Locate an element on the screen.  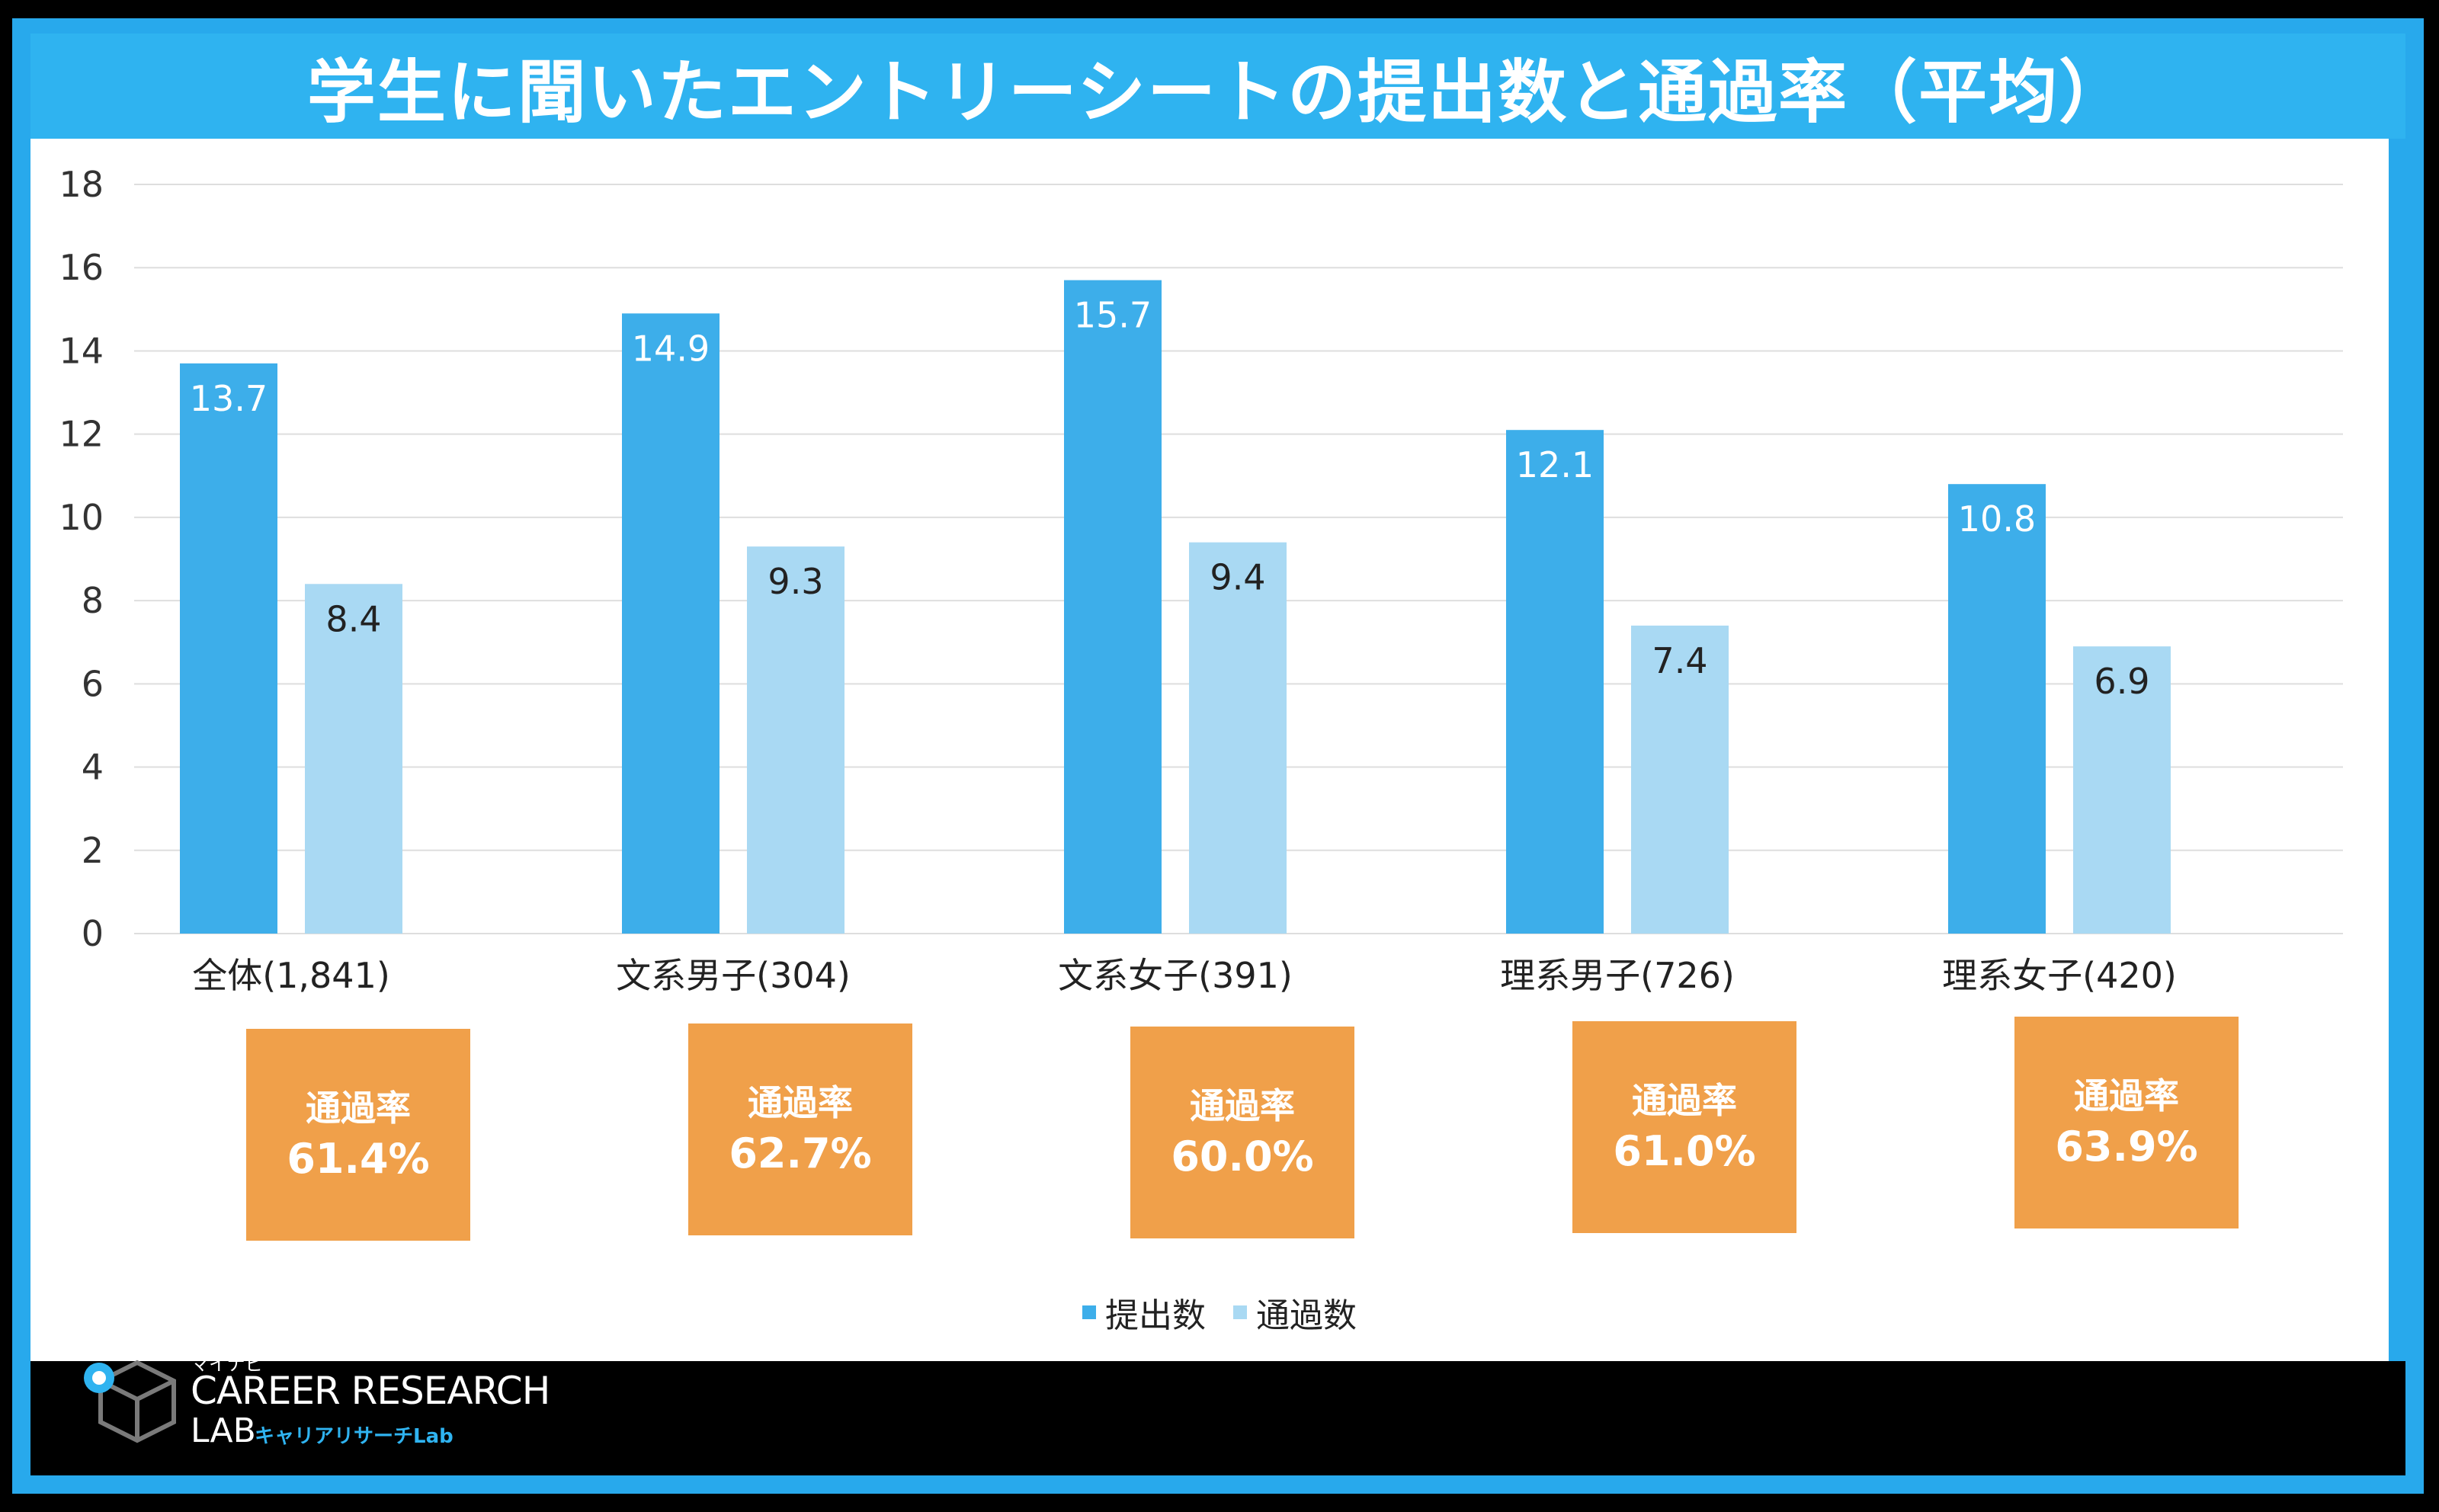
data-label: 12.1 is located at coordinates (1555, 464).